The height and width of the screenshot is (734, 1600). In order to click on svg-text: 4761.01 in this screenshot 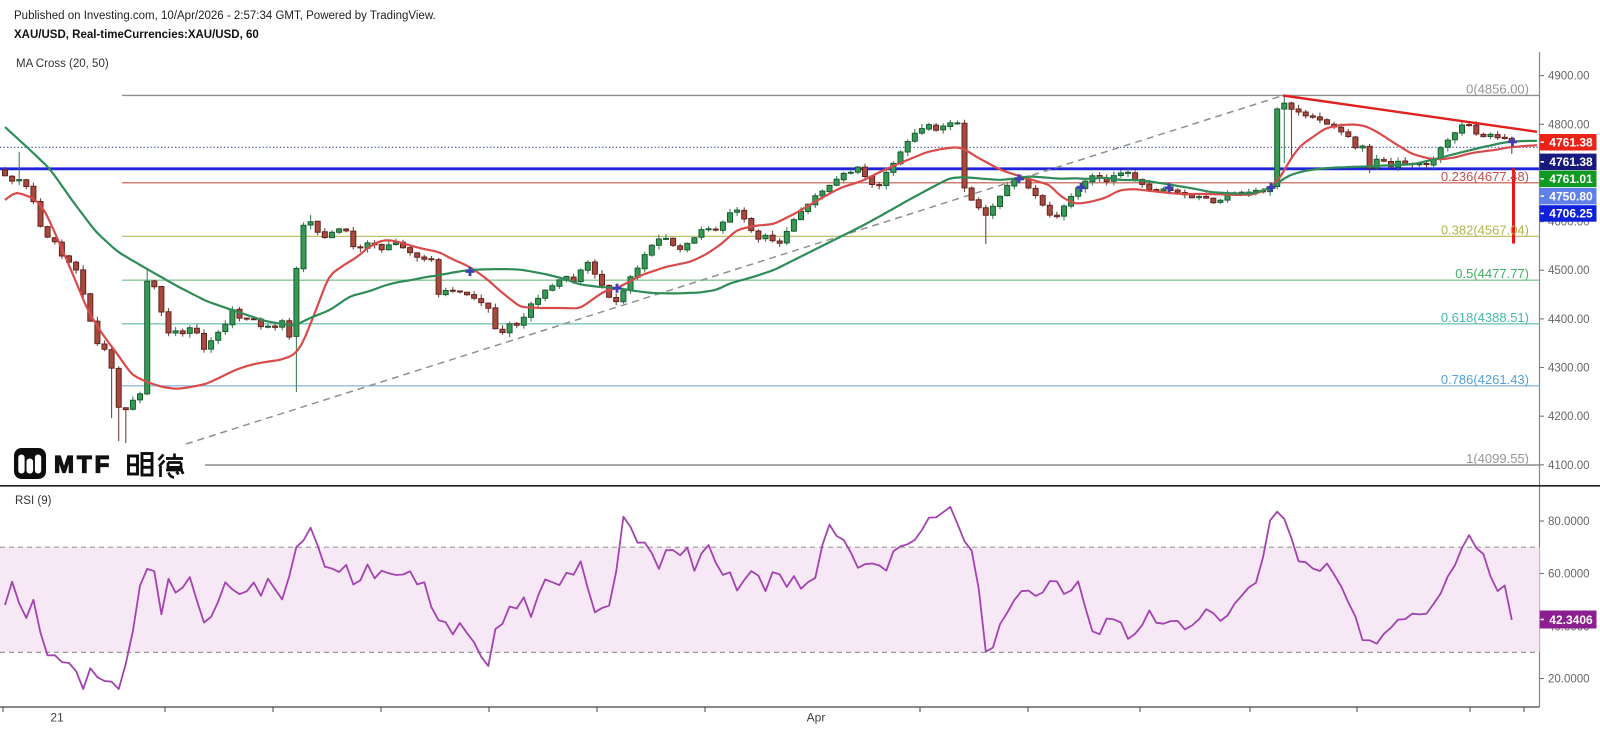, I will do `click(1571, 179)`.